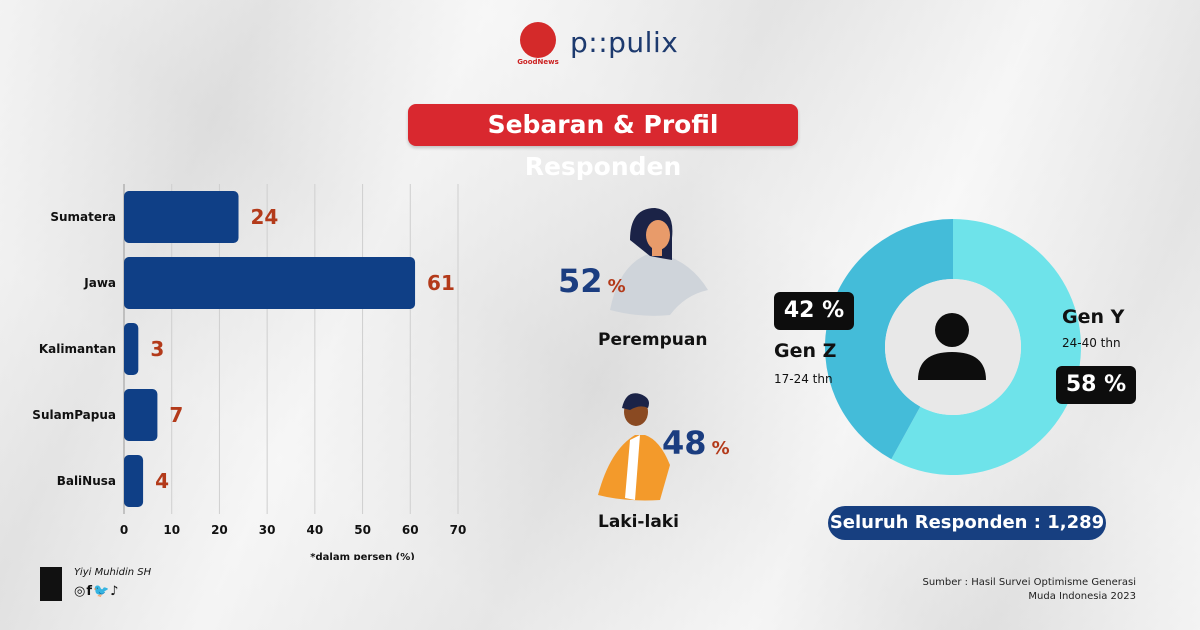 Image resolution: width=1200 pixels, height=630 pixels. Describe the element at coordinates (219, 530) in the screenshot. I see `x-tick-label: 20` at that location.